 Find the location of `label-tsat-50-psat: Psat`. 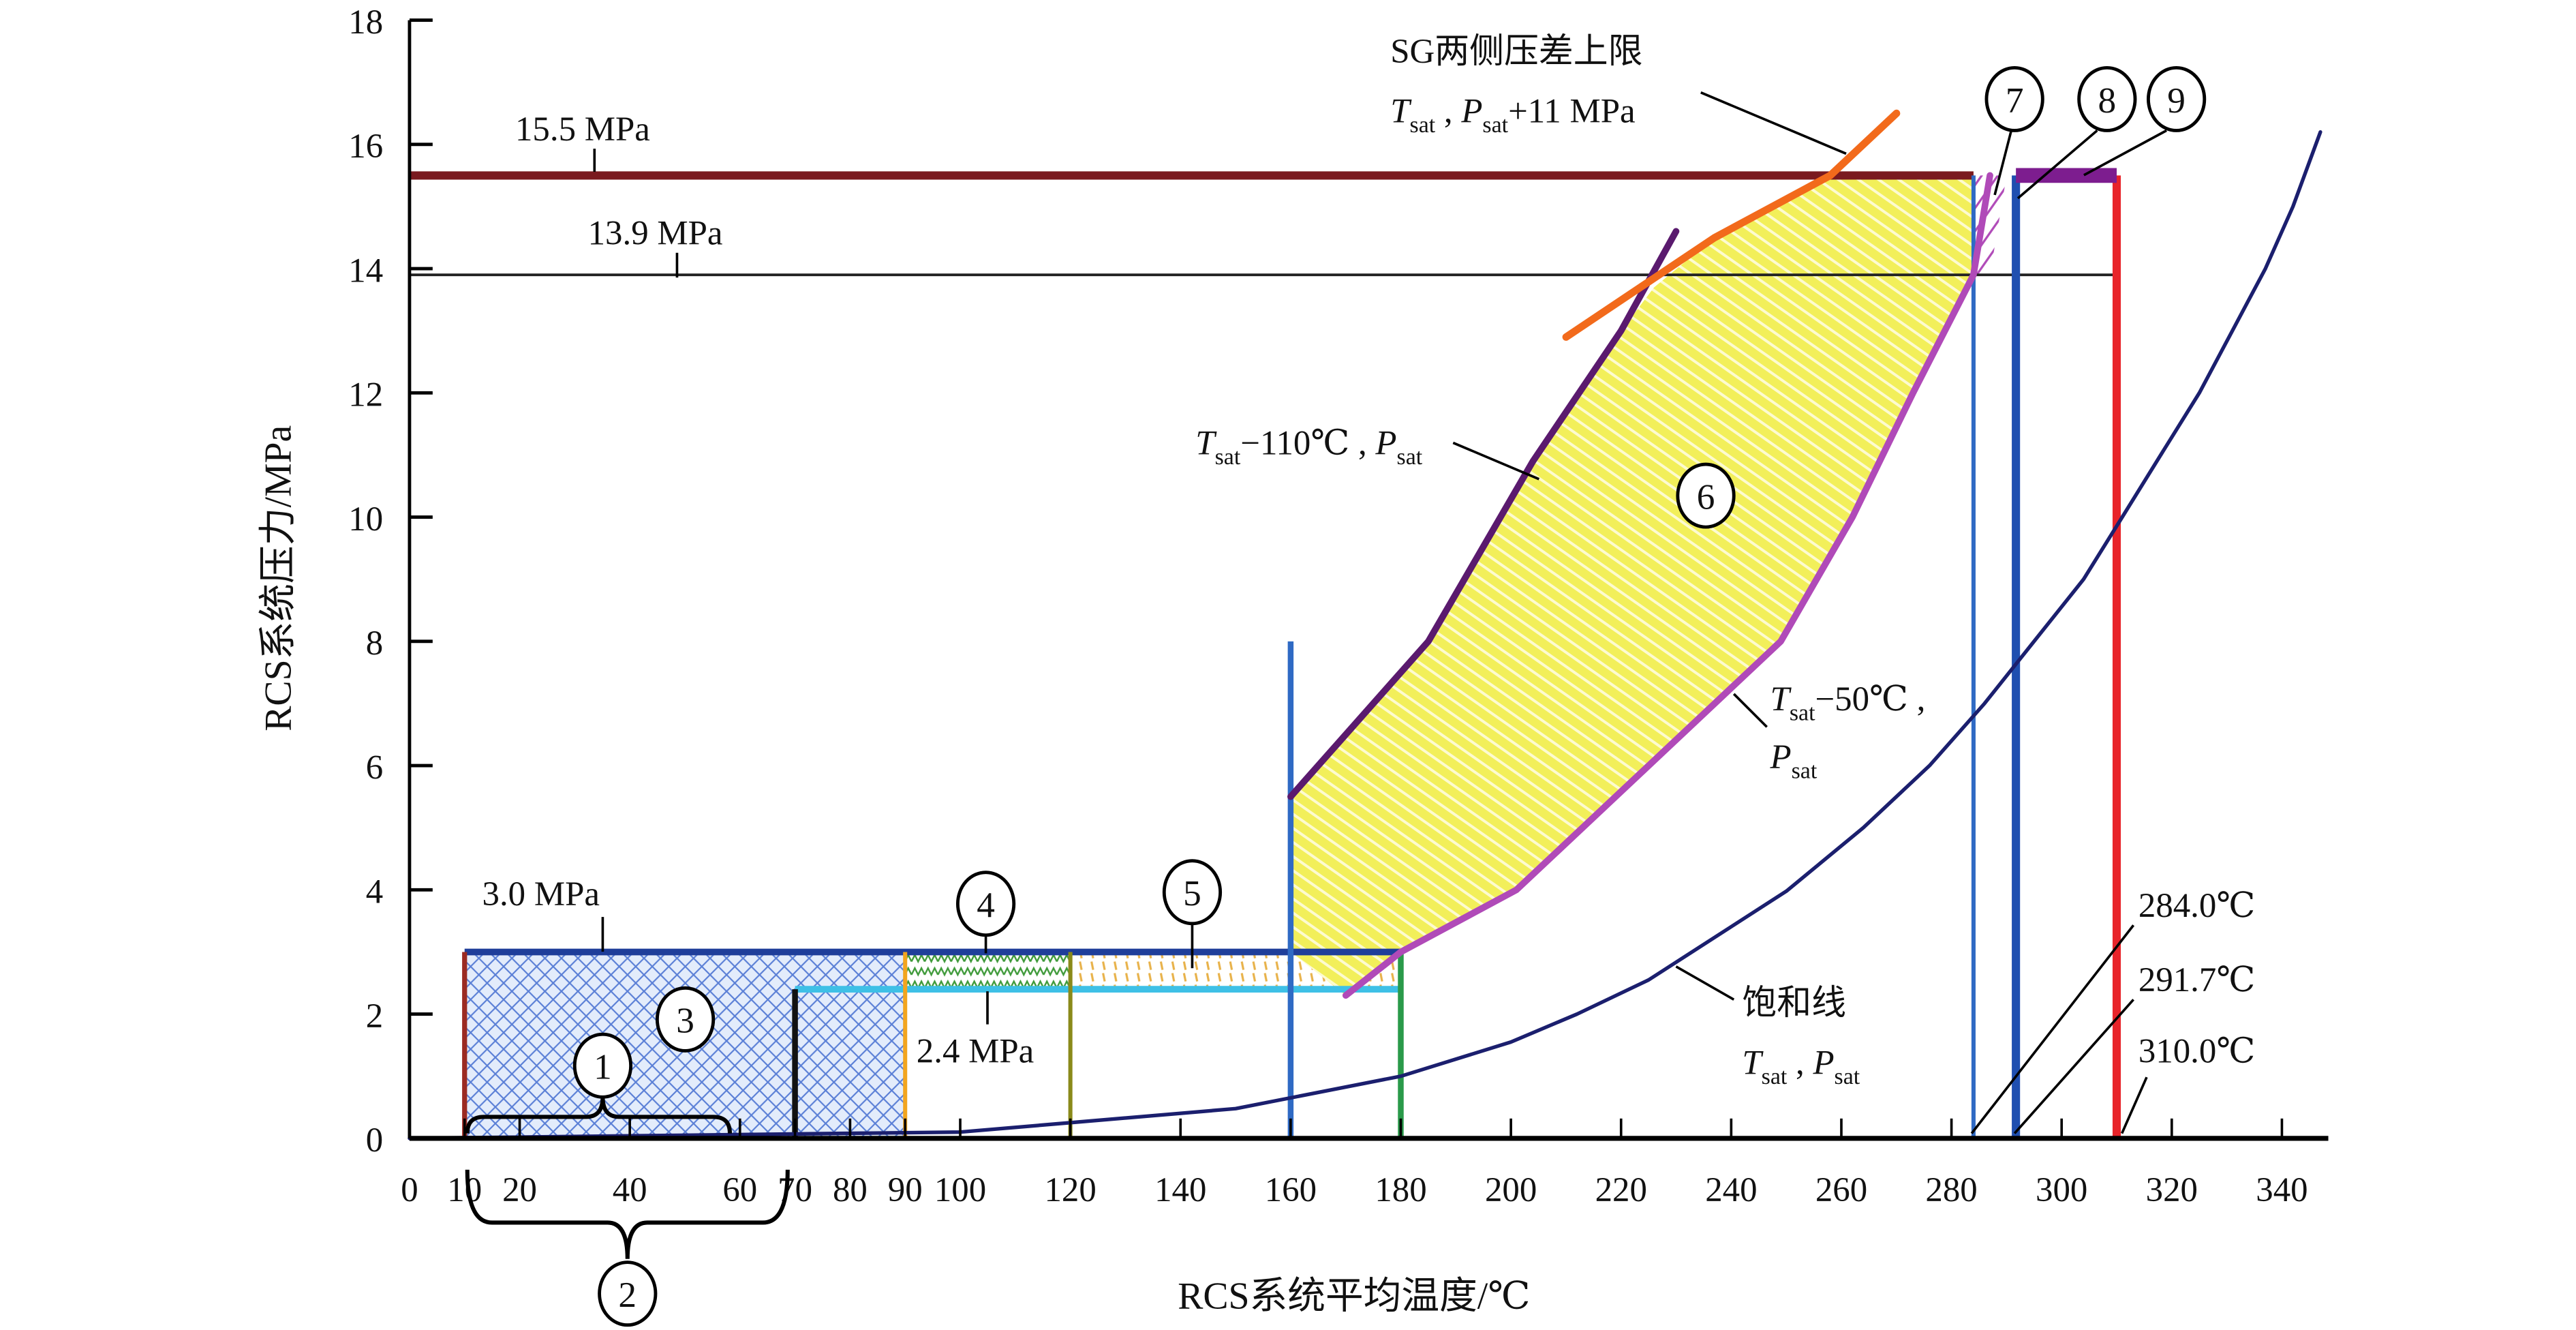

label-tsat-50-psat: Psat is located at coordinates (1794, 761).